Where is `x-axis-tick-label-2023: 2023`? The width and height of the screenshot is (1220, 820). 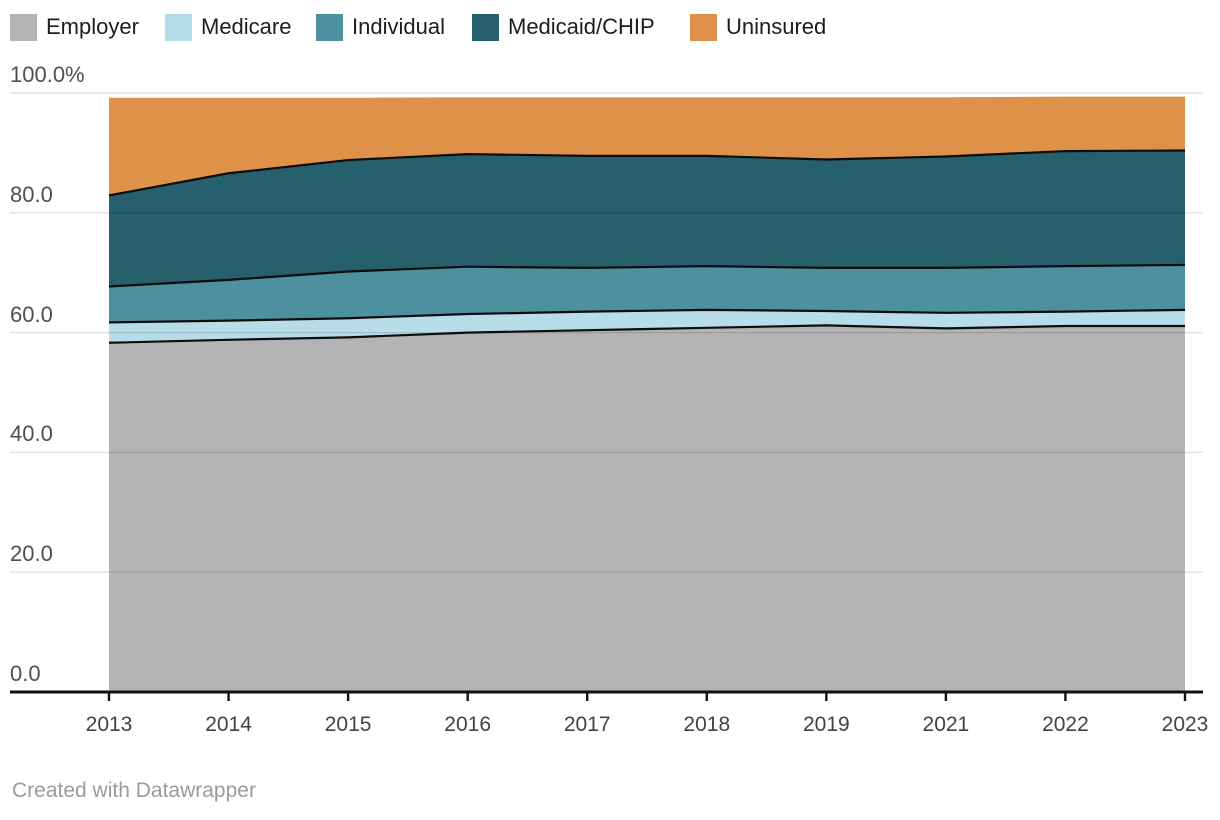
x-axis-tick-label-2023: 2023 is located at coordinates (1185, 724).